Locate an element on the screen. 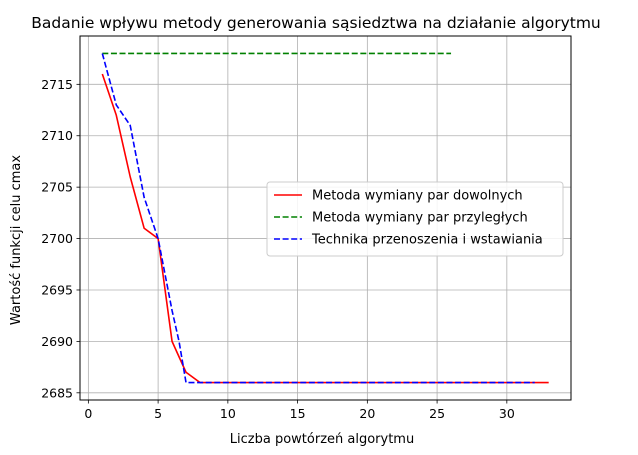 This screenshot has height=455, width=638. x-tick-label: 15 is located at coordinates (298, 413).